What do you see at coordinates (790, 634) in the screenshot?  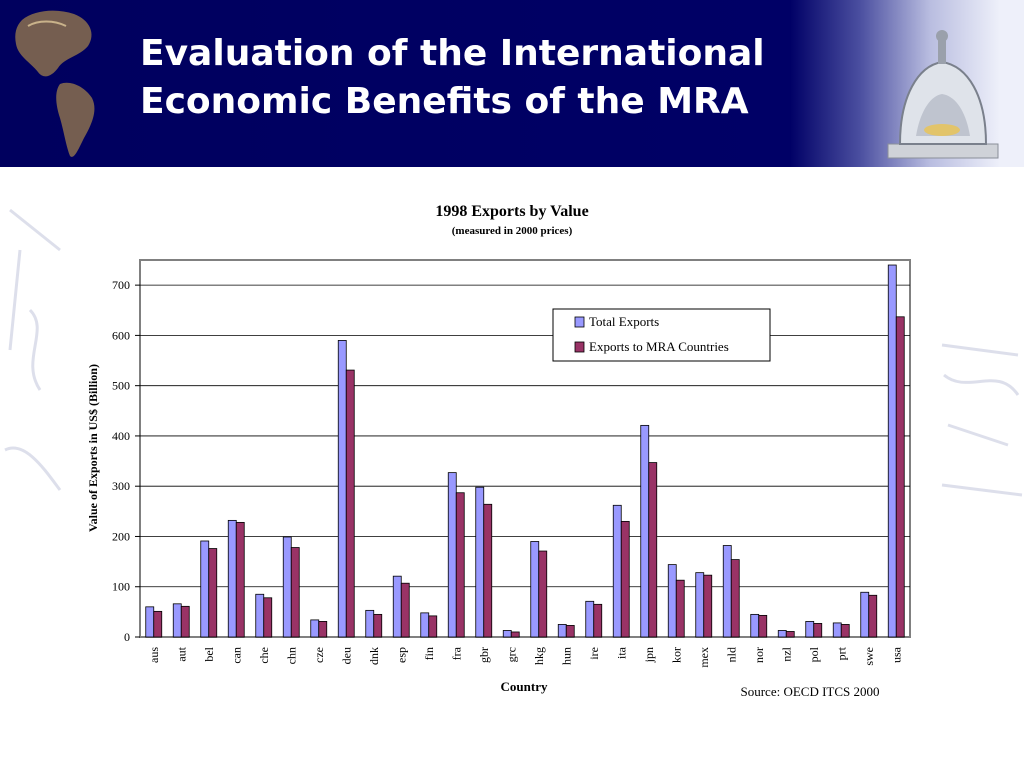 I see `bar-nzl-mra` at bounding box center [790, 634].